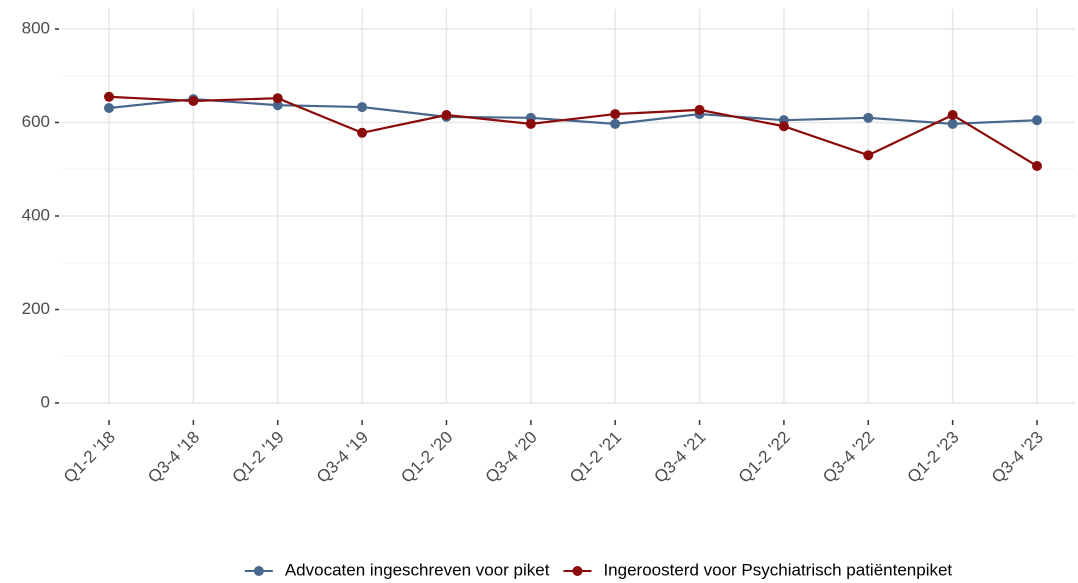 The width and height of the screenshot is (1078, 583). Describe the element at coordinates (417, 569) in the screenshot. I see `legend-label: Advocaten ingeschreven voor piket` at that location.